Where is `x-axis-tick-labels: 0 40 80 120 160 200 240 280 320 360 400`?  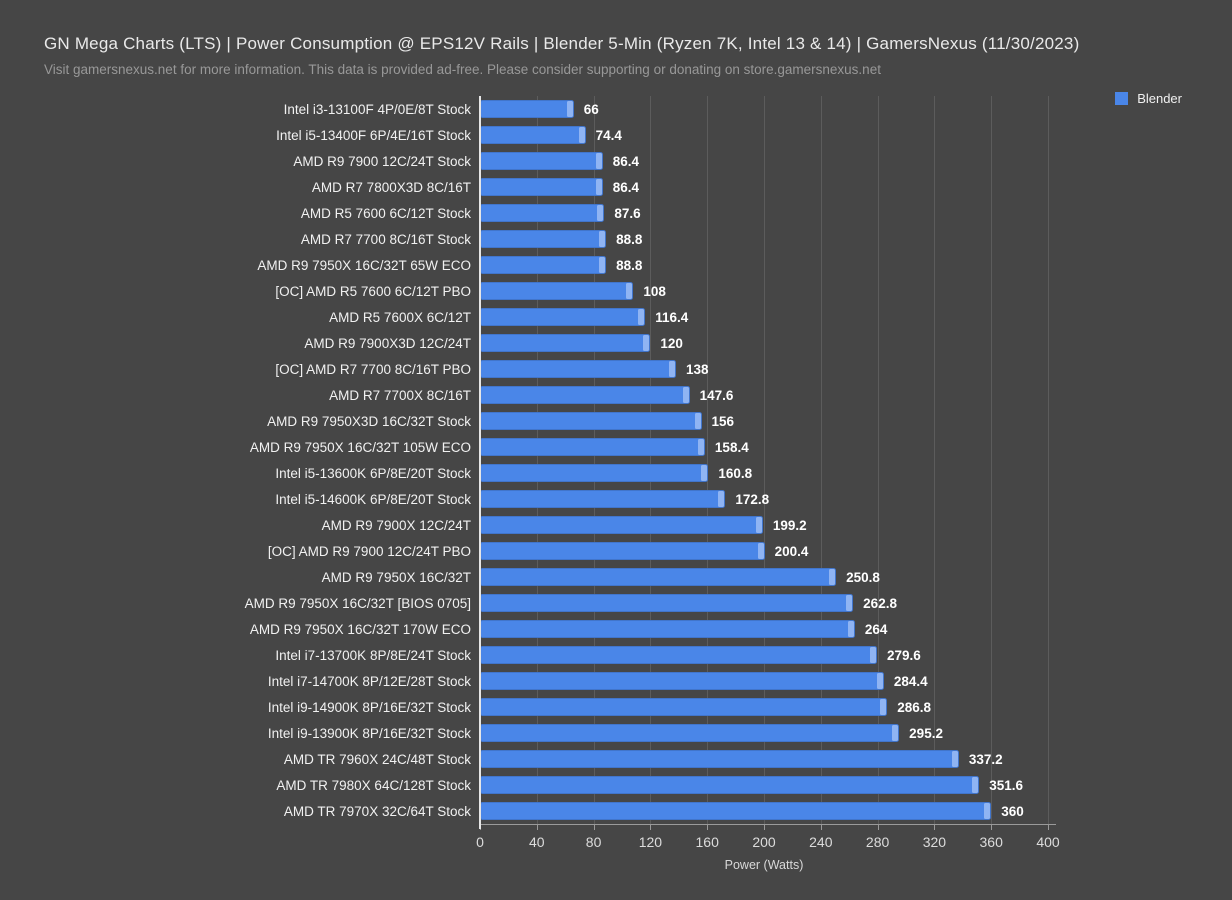 x-axis-tick-labels: 0 40 80 120 160 200 240 280 320 360 400 is located at coordinates (768, 843).